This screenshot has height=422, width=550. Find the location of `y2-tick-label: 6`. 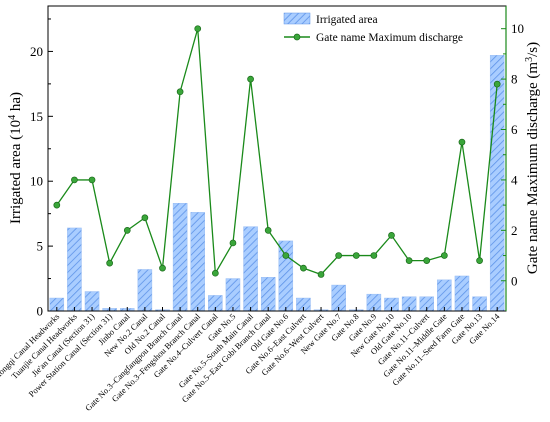

y2-tick-label: 6 is located at coordinates (514, 129).